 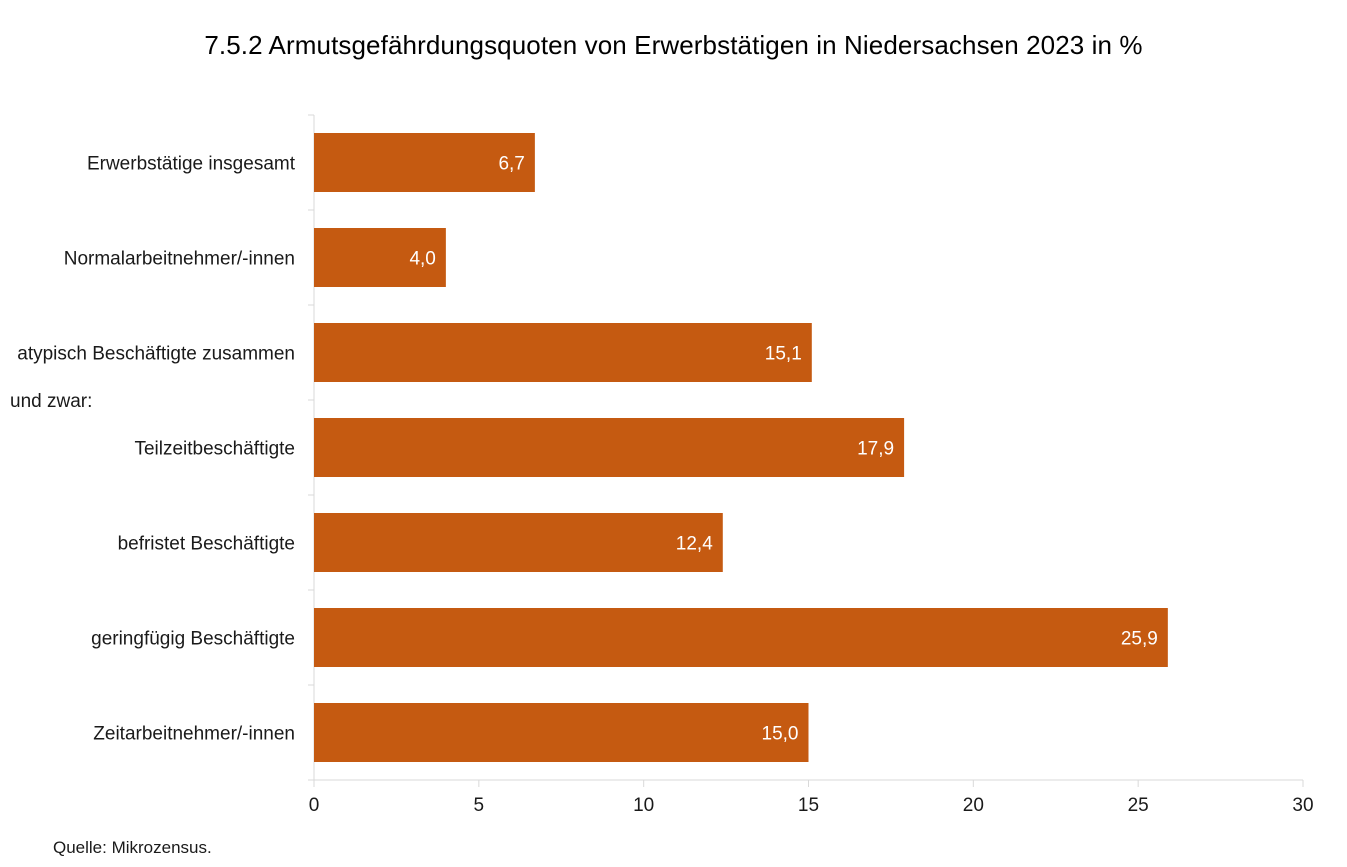 I want to click on value-axis: 0 5 10 15 20 25 30, so click(x=811, y=797).